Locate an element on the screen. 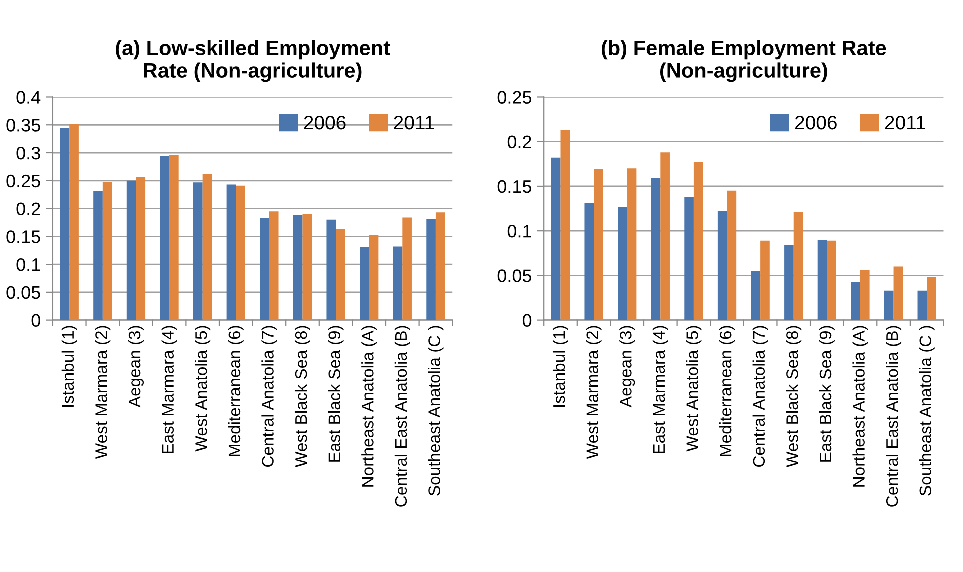  chart-title: (b) Female Employment Rate (Non-agriculture) is located at coordinates (744, 61).